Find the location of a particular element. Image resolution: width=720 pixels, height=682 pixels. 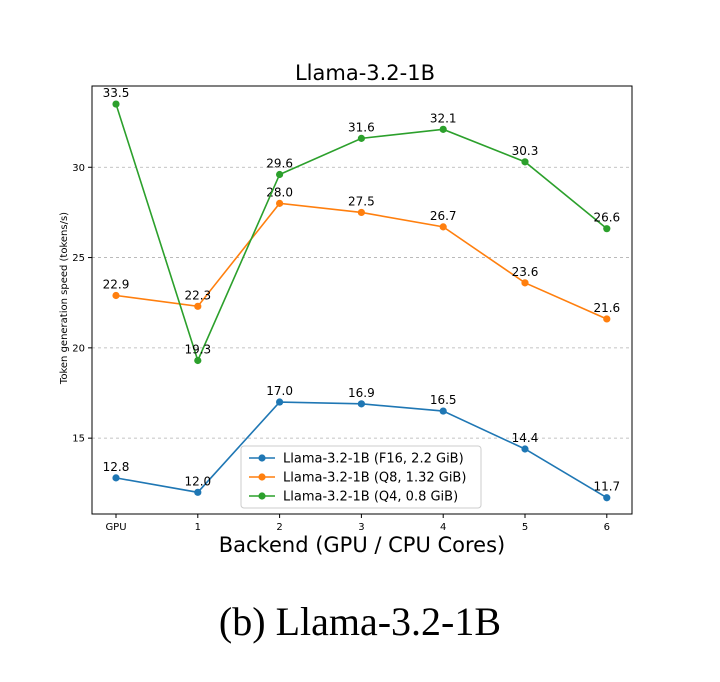

data-label: 22.9 is located at coordinates (116, 284).